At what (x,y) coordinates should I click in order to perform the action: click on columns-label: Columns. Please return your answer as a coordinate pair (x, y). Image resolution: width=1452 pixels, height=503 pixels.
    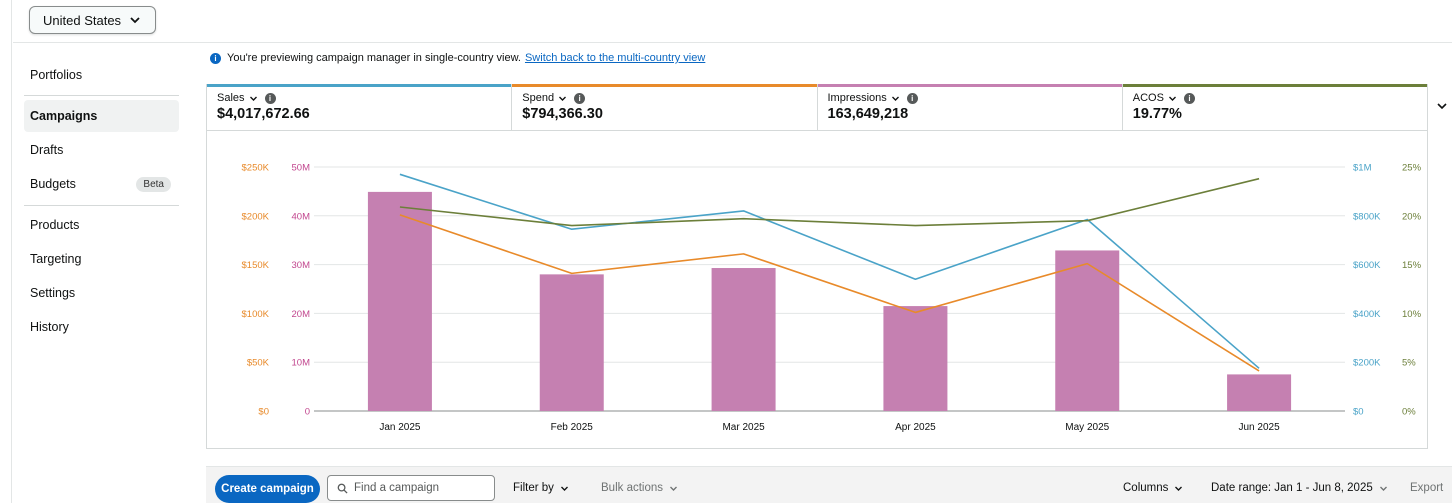
    Looking at the image, I should click on (1146, 488).